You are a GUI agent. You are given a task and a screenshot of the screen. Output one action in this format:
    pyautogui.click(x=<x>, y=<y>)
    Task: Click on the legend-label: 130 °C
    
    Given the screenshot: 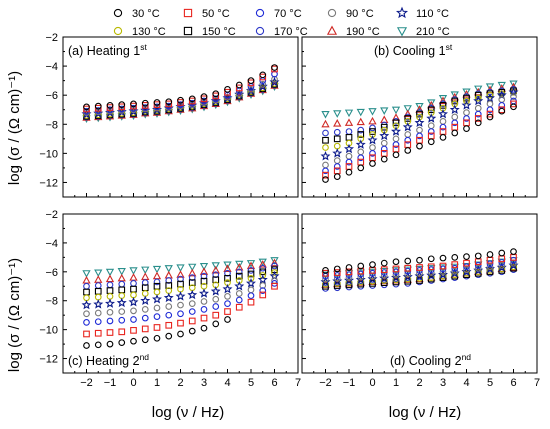 What is the action you would take?
    pyautogui.click(x=149, y=32)
    